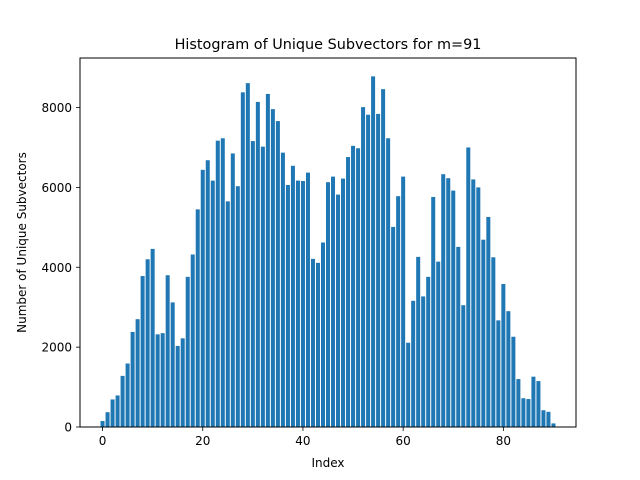  What do you see at coordinates (302, 441) in the screenshot?
I see `x-tick-label: 40` at bounding box center [302, 441].